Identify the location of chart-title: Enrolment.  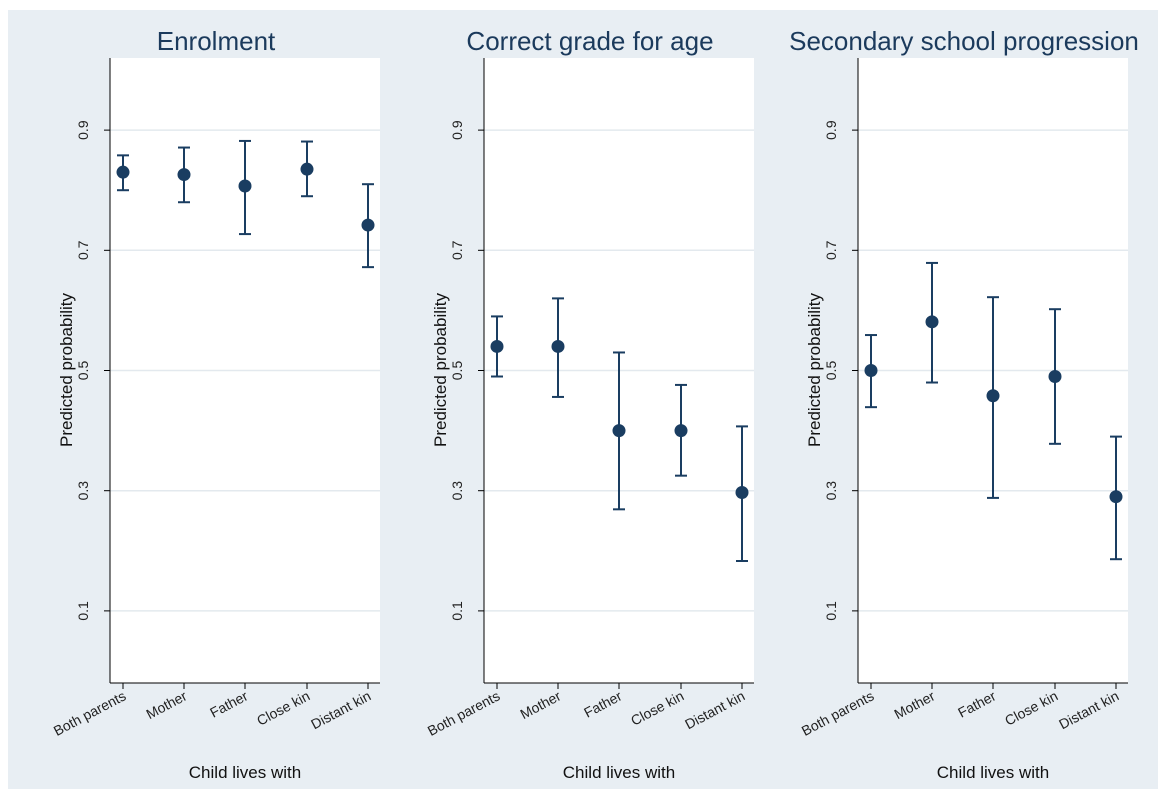
(216, 41).